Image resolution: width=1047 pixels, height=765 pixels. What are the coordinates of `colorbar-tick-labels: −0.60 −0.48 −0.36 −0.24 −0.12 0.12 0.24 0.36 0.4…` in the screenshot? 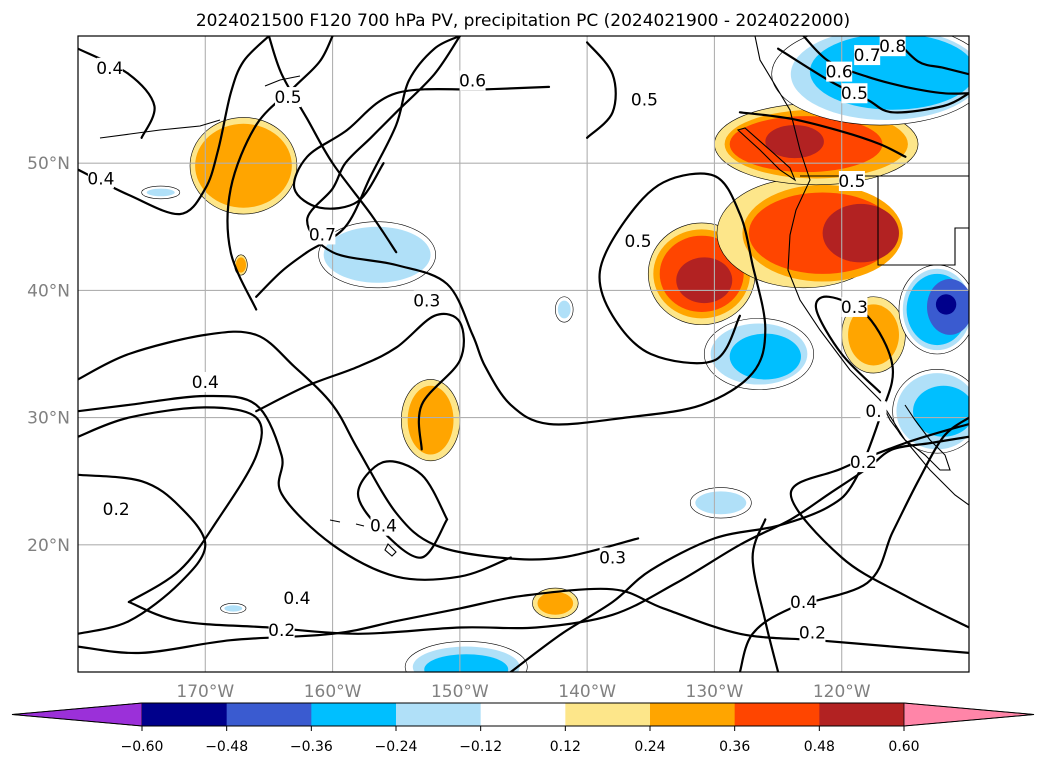 It's located at (520, 740).